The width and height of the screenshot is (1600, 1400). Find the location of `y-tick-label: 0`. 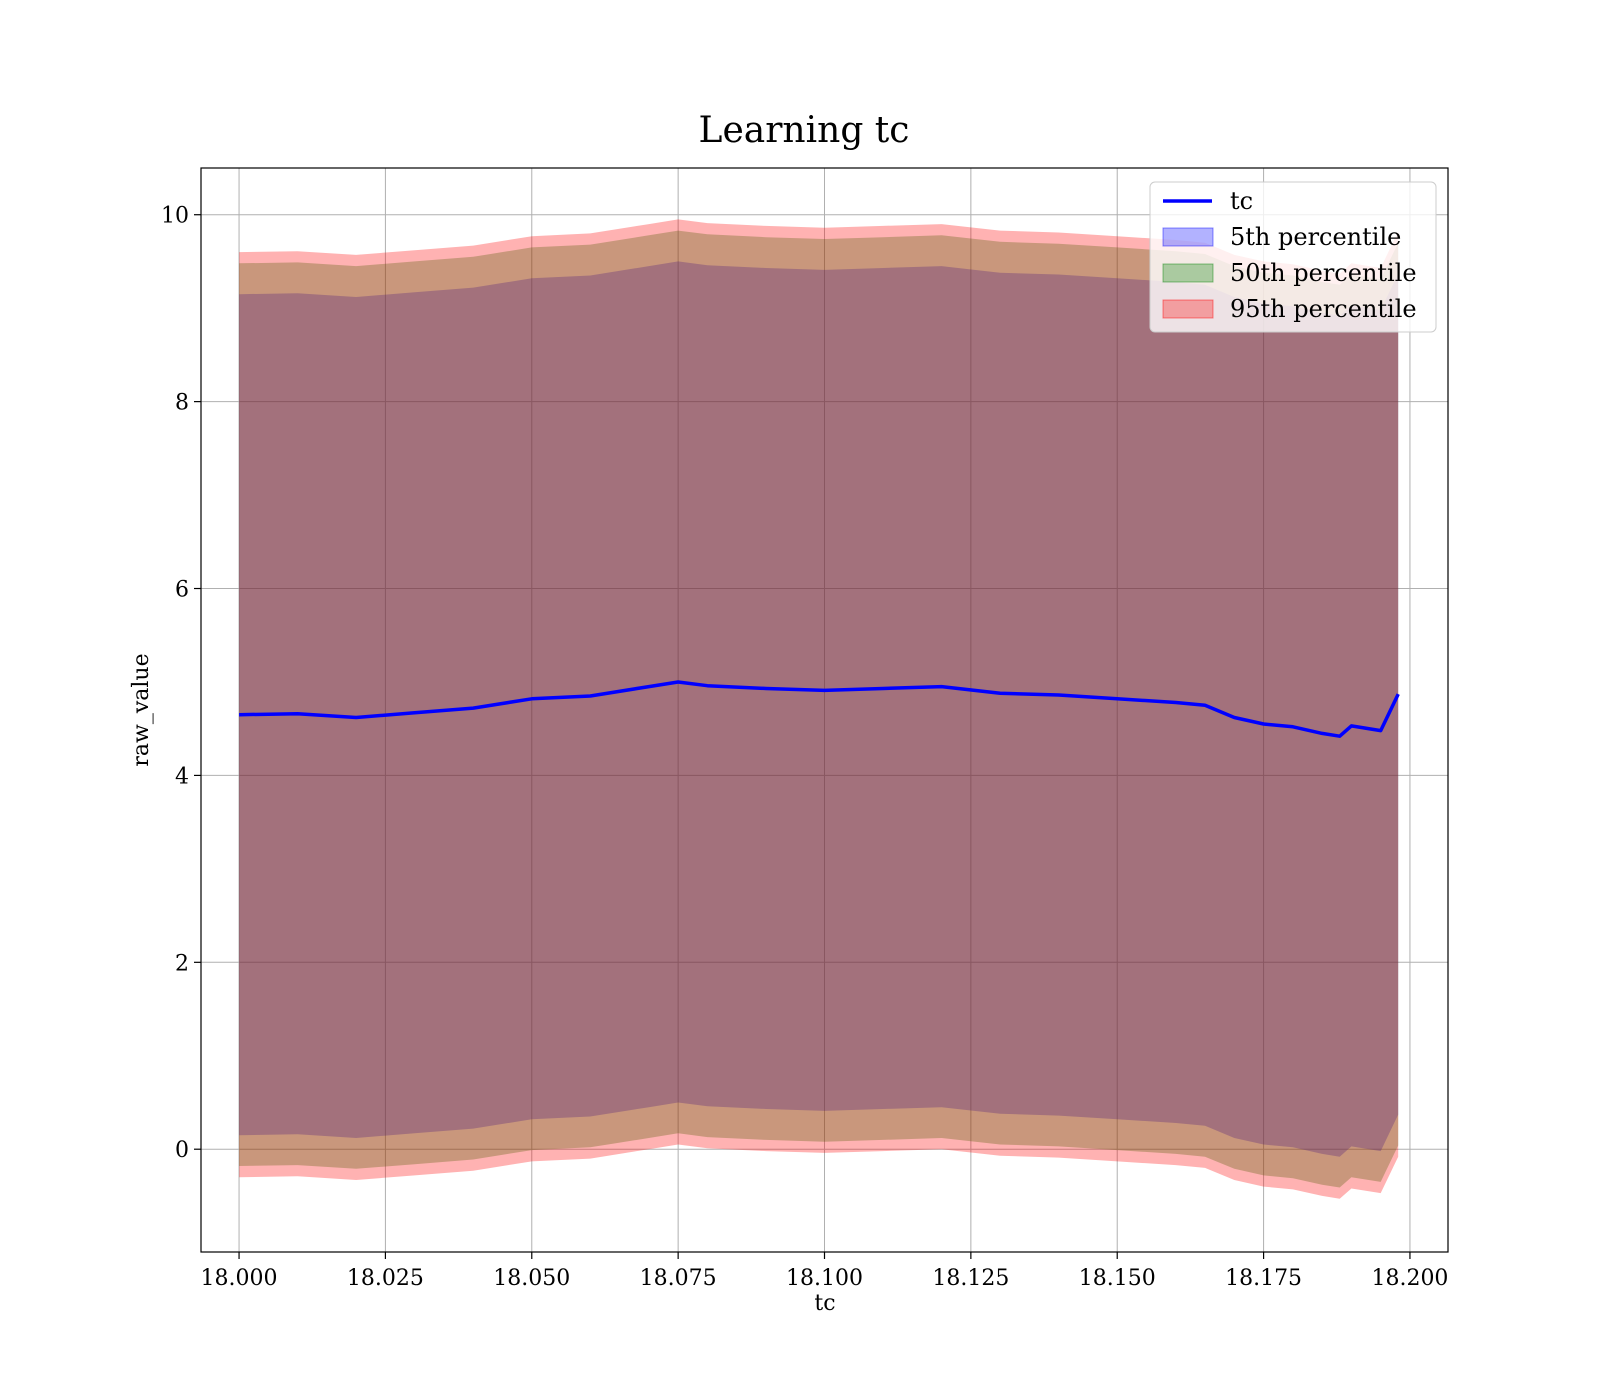

y-tick-label: 0 is located at coordinates (182, 1150).